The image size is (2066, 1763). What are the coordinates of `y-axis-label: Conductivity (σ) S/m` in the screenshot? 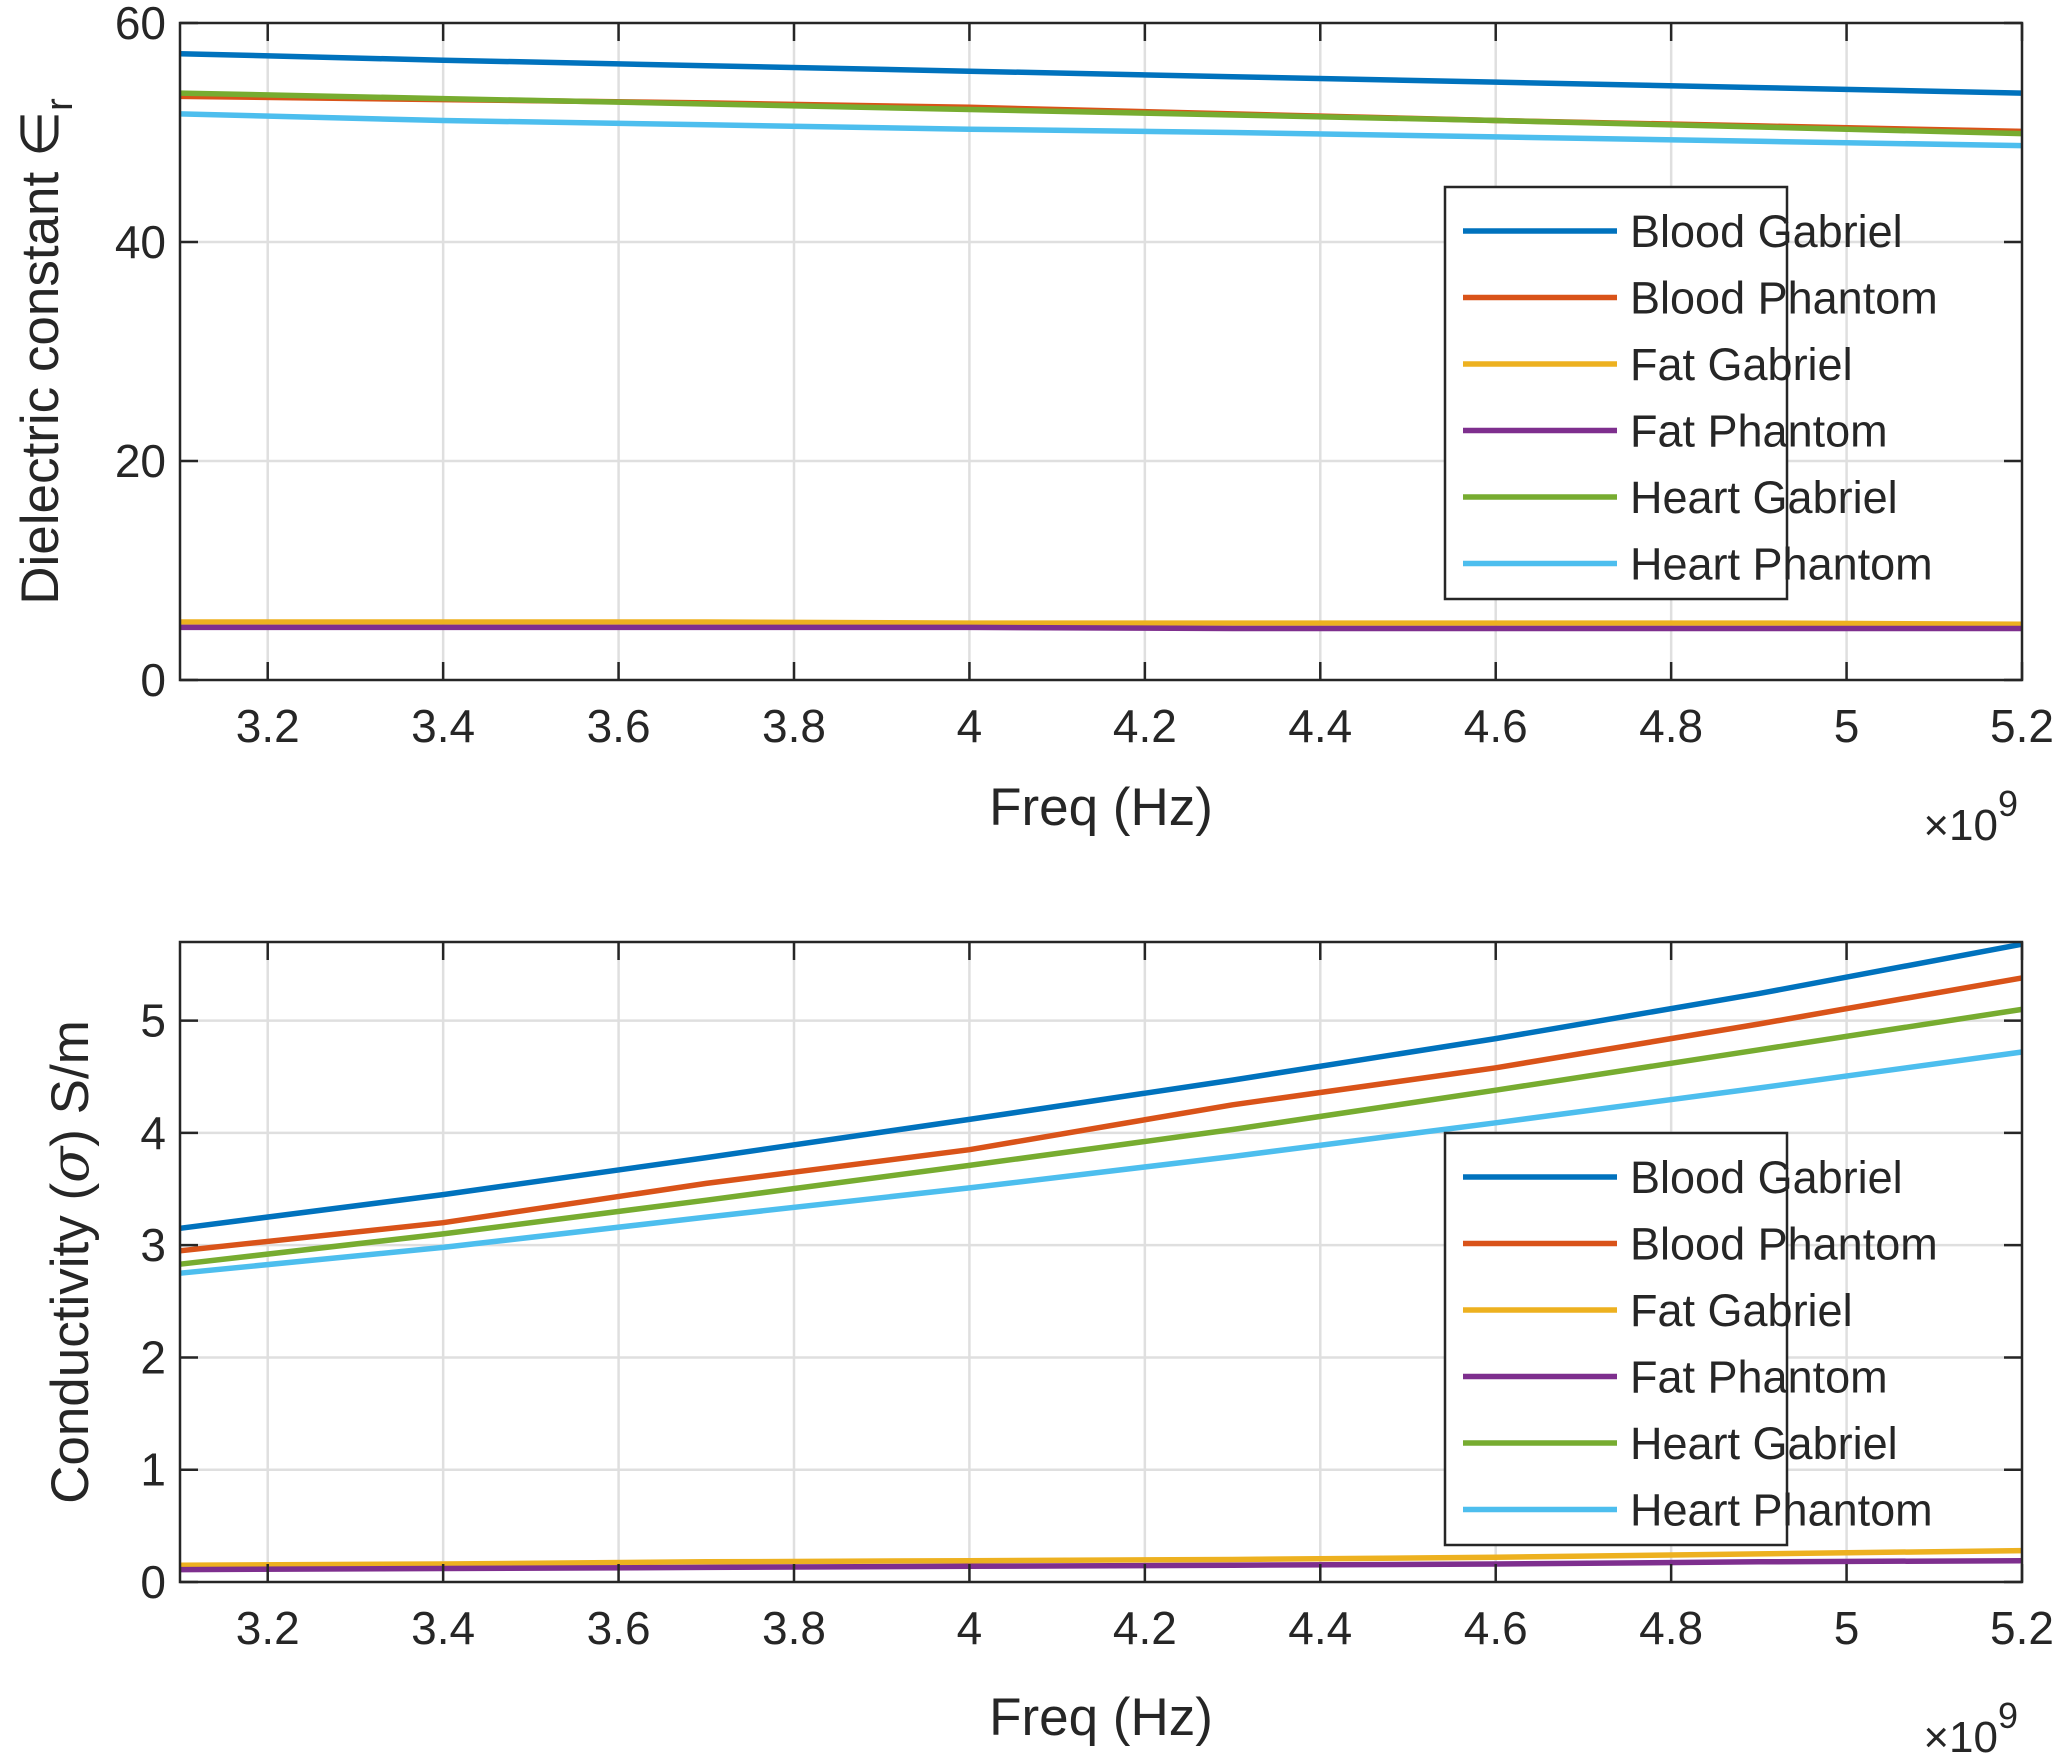 It's located at (70, 1262).